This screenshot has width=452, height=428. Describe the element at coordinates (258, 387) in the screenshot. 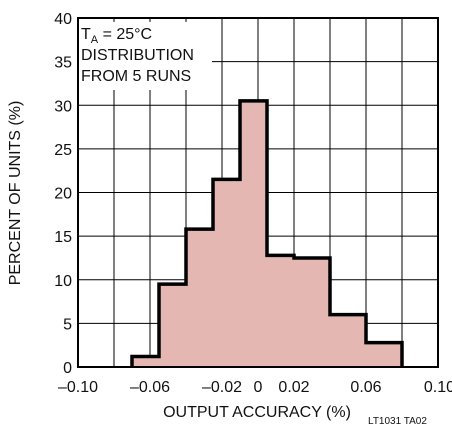

I see `x-tick-label: 0` at that location.